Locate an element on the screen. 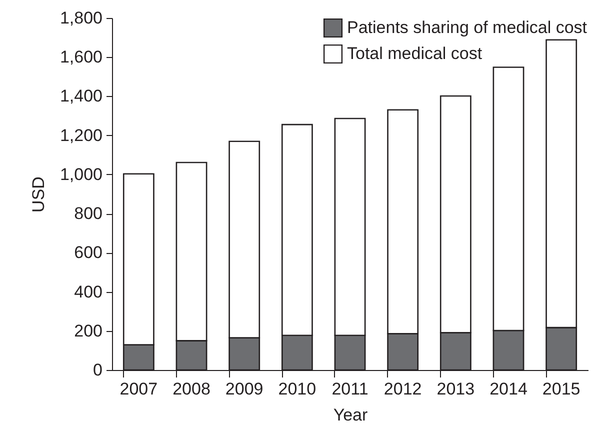 The height and width of the screenshot is (436, 594). y-tick-label: 600 is located at coordinates (88, 252).